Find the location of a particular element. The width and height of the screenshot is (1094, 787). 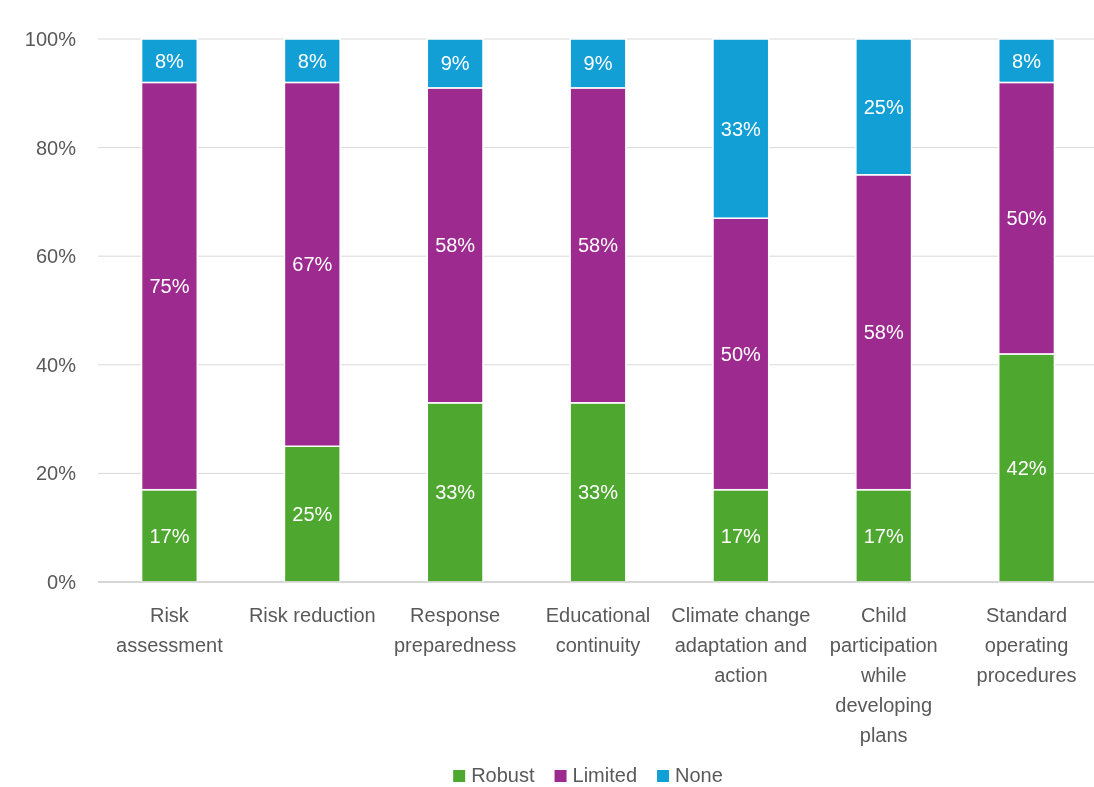

y-tick-label: 20% is located at coordinates (56, 473).